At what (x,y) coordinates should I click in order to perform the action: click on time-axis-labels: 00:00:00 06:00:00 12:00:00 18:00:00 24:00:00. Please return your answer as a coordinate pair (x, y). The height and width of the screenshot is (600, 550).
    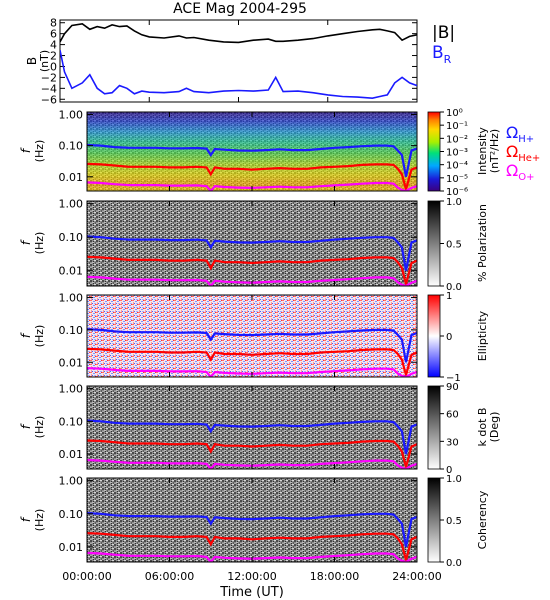
    Looking at the image, I should click on (251, 576).